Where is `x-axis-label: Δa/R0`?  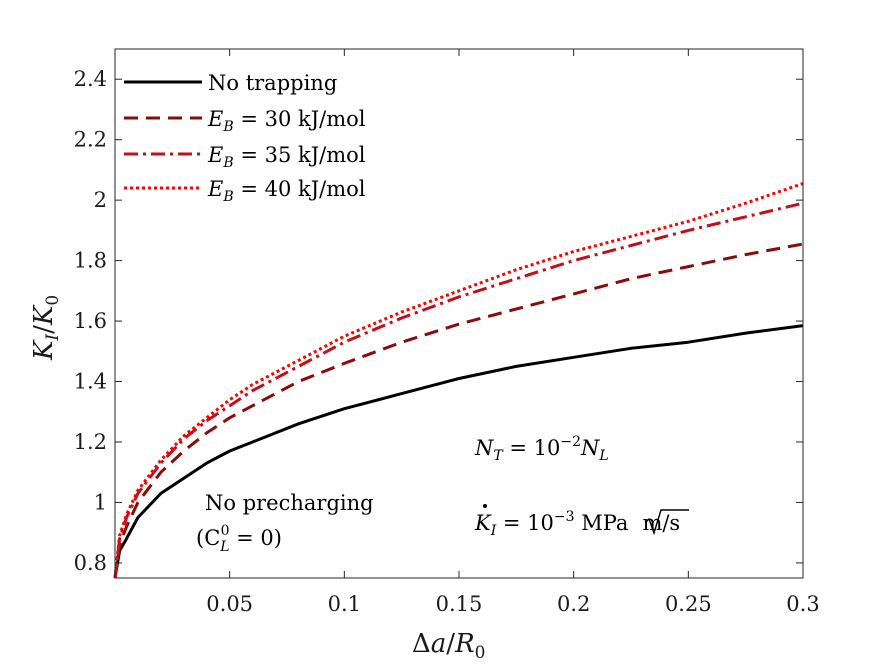
x-axis-label: Δa/R0 is located at coordinates (448, 646).